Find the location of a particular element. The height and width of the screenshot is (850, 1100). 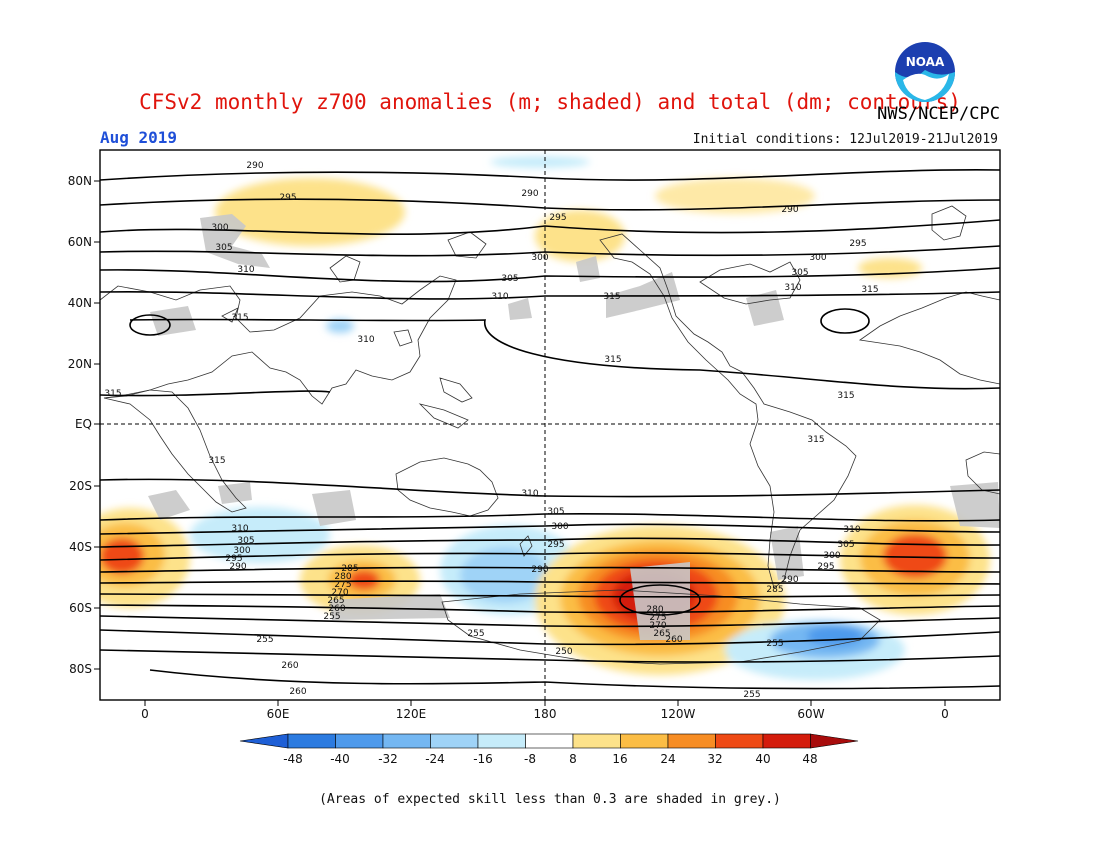

colorbar-label: 24 is located at coordinates (667, 759).